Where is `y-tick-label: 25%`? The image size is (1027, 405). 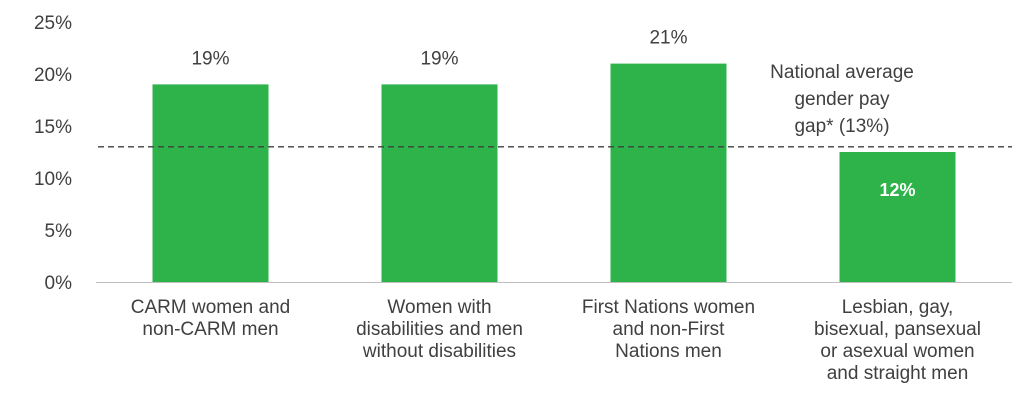
y-tick-label: 25% is located at coordinates (53, 23).